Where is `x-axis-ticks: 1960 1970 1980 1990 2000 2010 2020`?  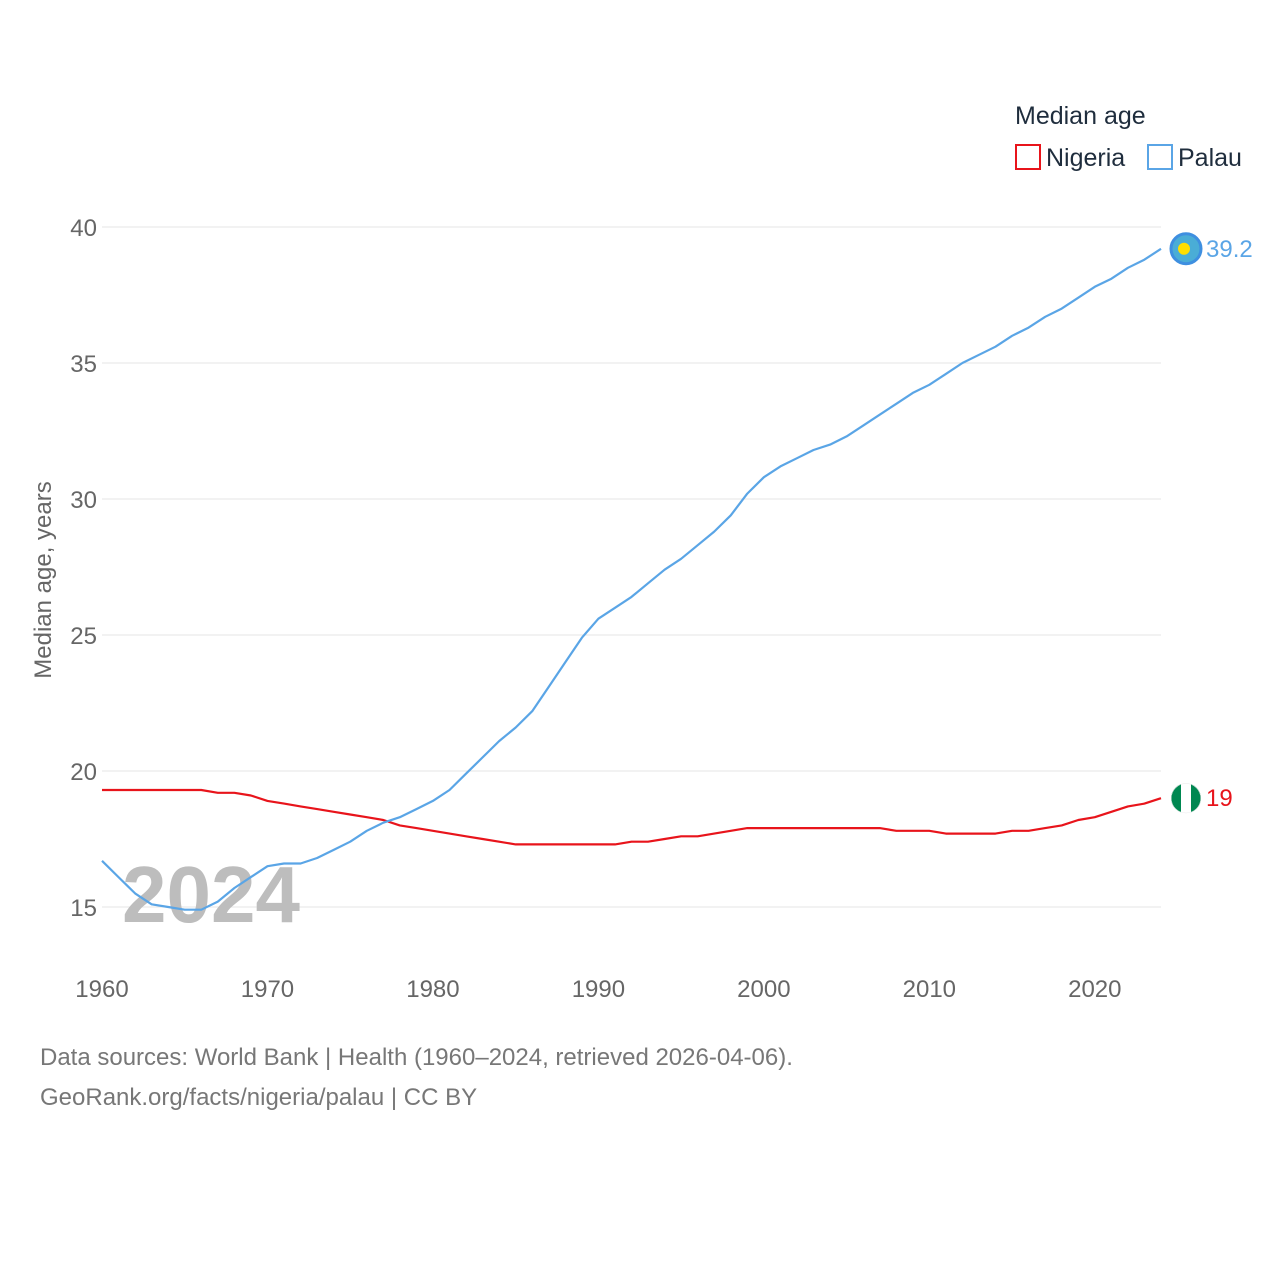
x-axis-ticks: 1960 1970 1980 1990 2000 2010 2020 is located at coordinates (598, 989).